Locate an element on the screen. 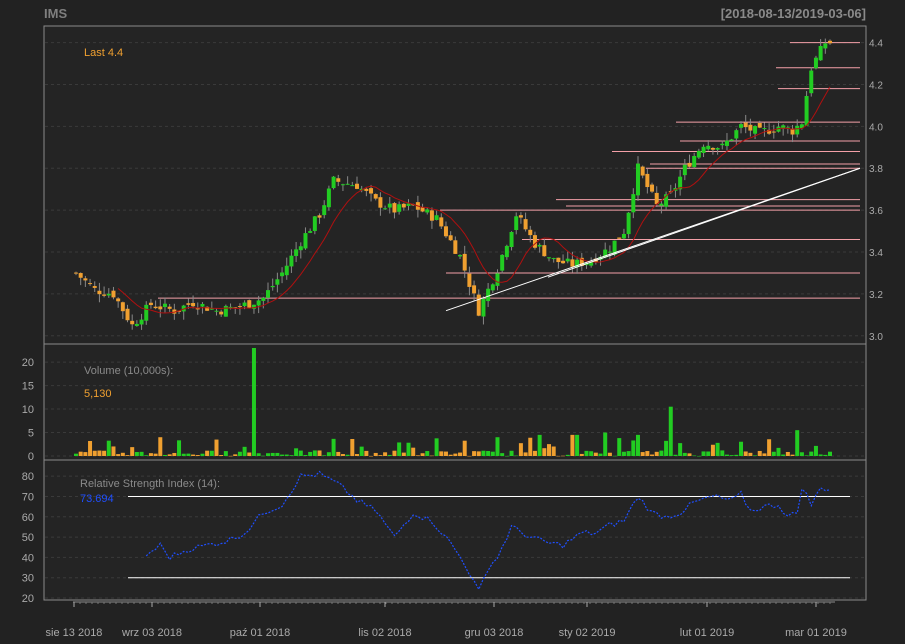 This screenshot has height=644, width=905. rsi-reference-lines is located at coordinates (489, 537).